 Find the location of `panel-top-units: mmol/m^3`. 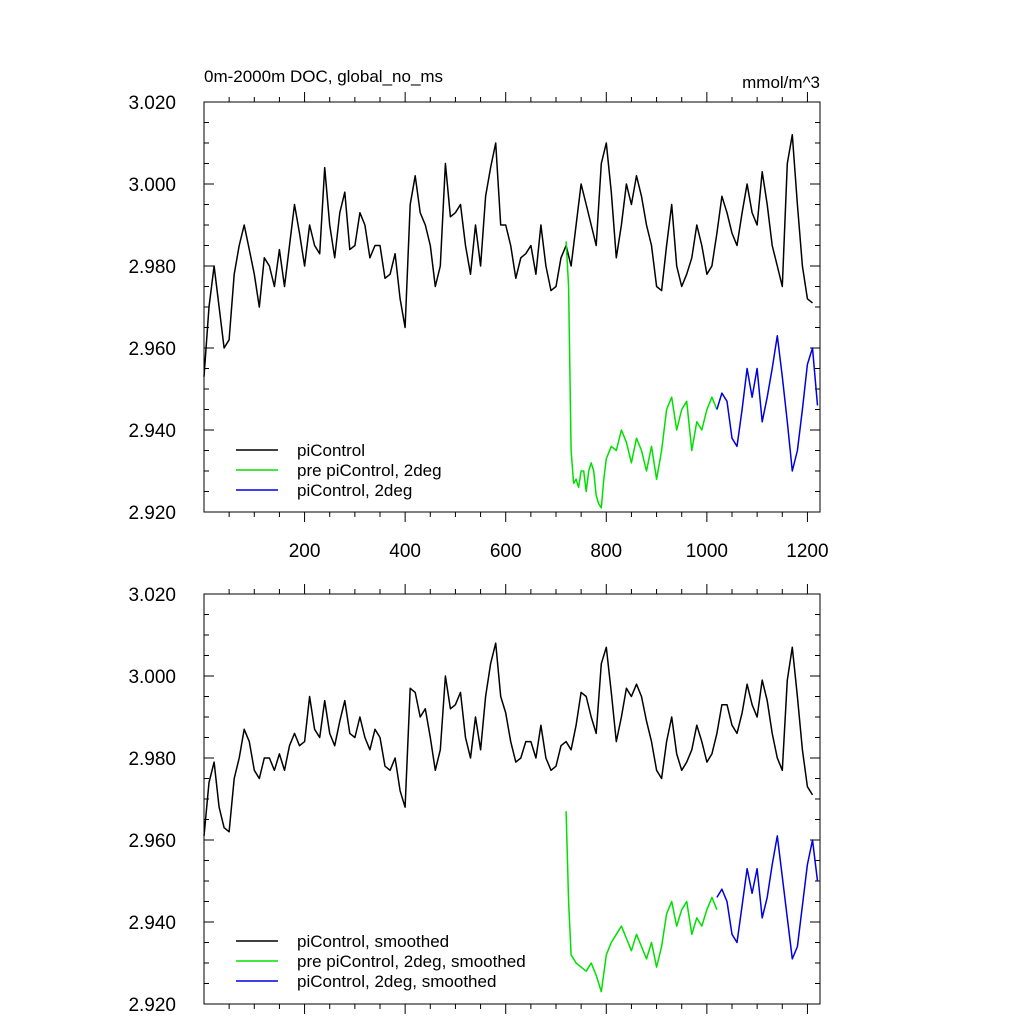

panel-top-units: mmol/m^3 is located at coordinates (781, 82).